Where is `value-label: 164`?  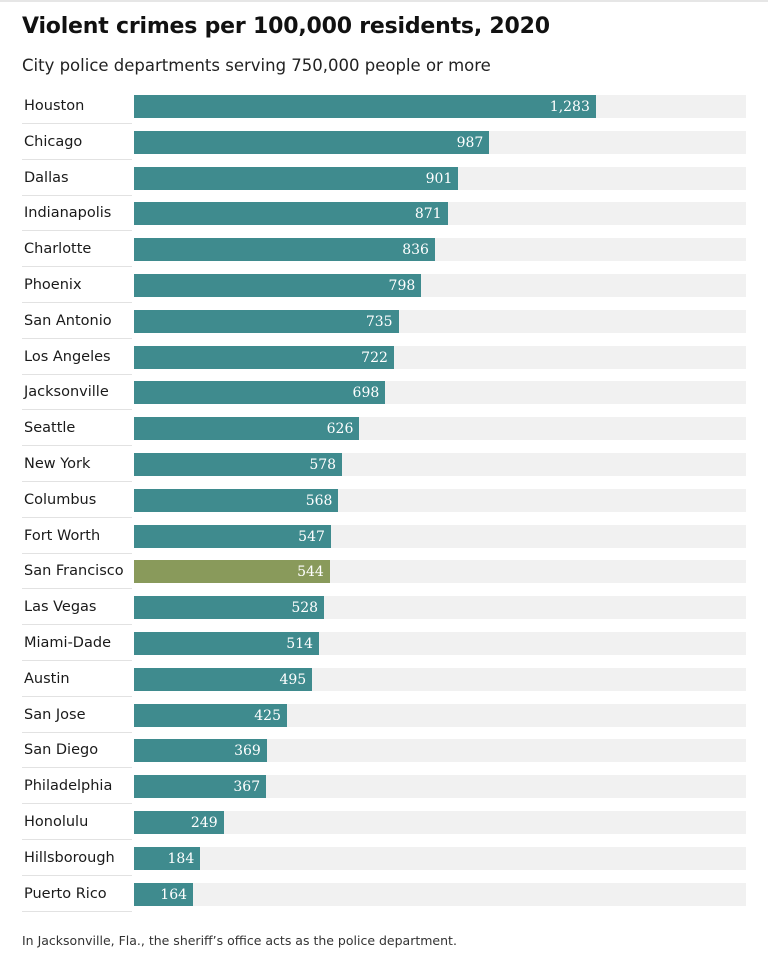 value-label: 164 is located at coordinates (174, 894).